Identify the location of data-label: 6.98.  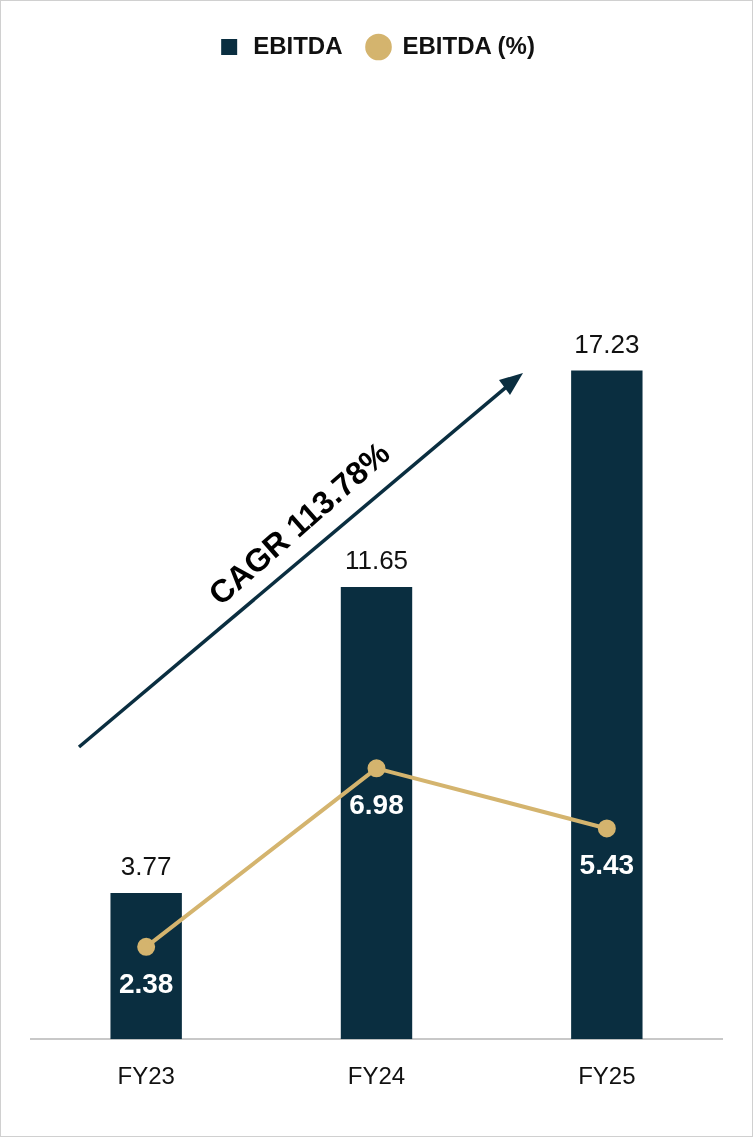
(376, 805).